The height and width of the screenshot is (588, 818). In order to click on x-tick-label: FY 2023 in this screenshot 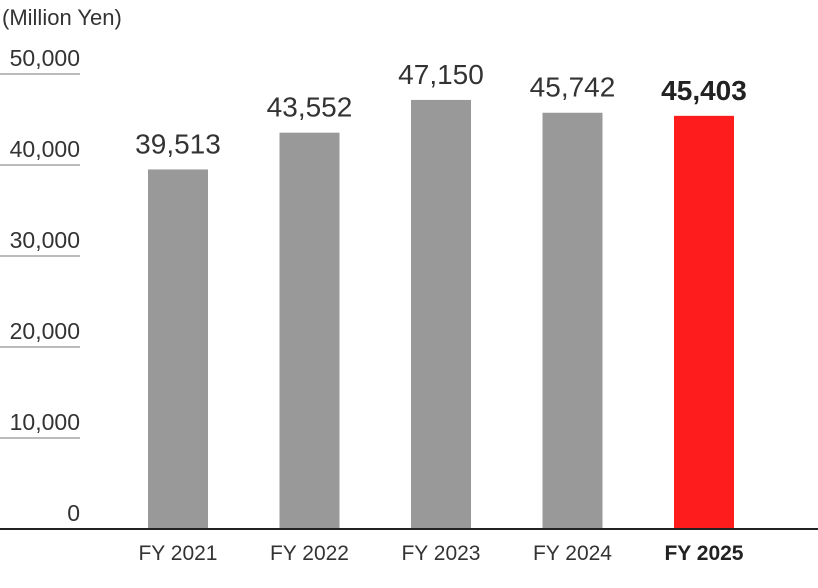, I will do `click(440, 553)`.